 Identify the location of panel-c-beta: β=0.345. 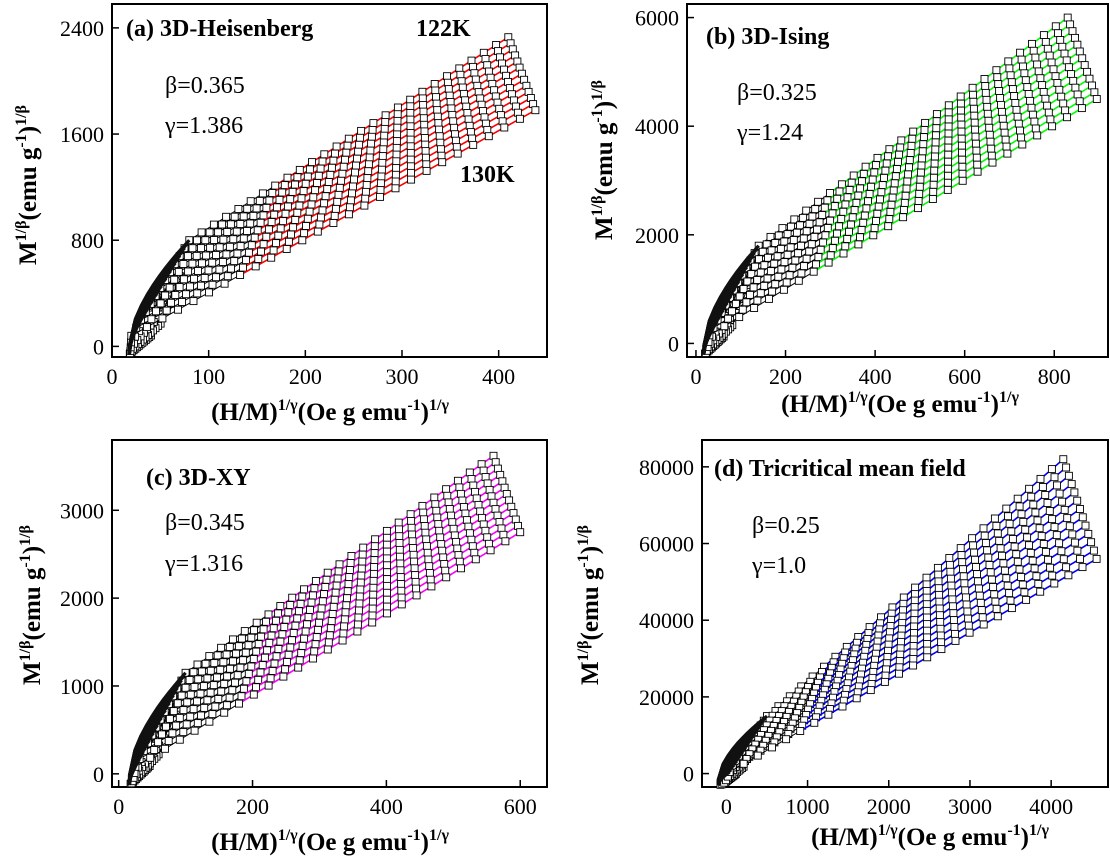
(205, 523).